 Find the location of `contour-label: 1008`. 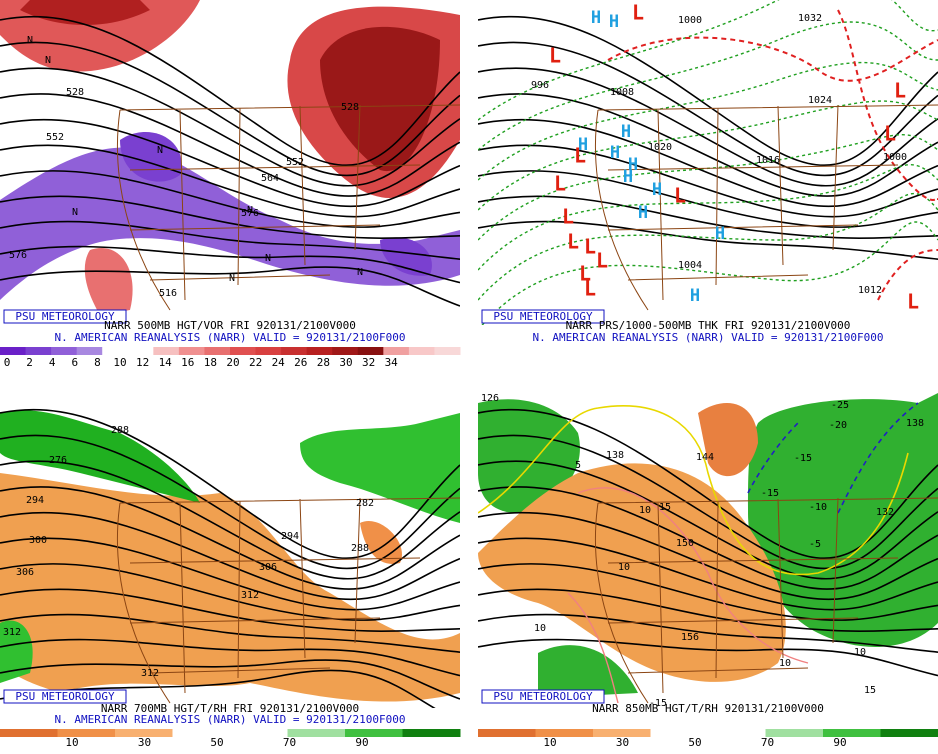

contour-label: 1008 is located at coordinates (622, 92).